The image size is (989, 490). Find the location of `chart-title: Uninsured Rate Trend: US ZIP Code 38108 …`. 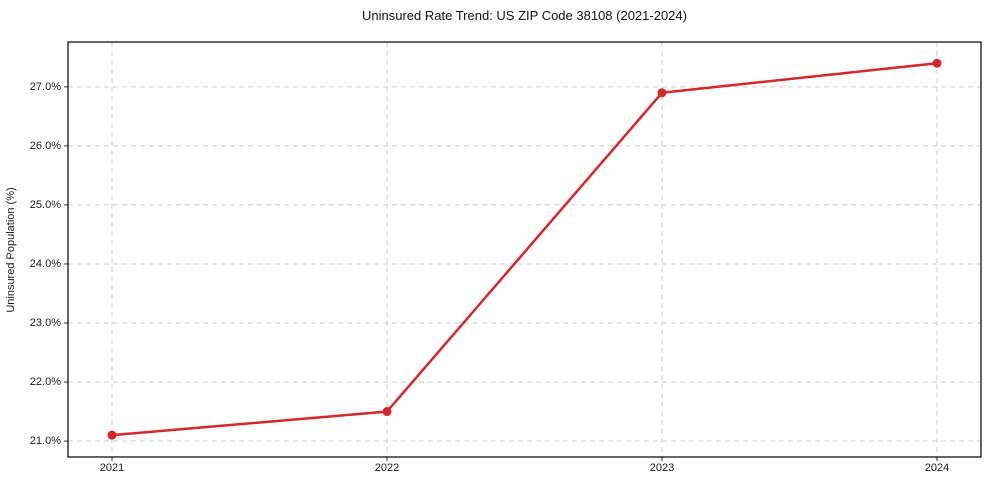

chart-title: Uninsured Rate Trend: US ZIP Code 38108 … is located at coordinates (524, 15).